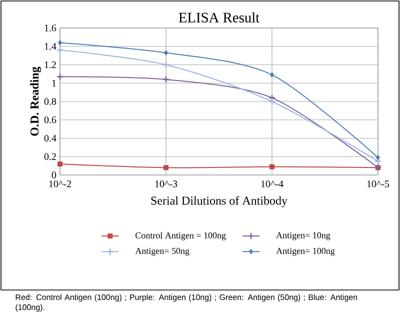 This screenshot has height=321, width=400. What do you see at coordinates (50, 46) in the screenshot?
I see `y-tick-label: 1.4` at bounding box center [50, 46].